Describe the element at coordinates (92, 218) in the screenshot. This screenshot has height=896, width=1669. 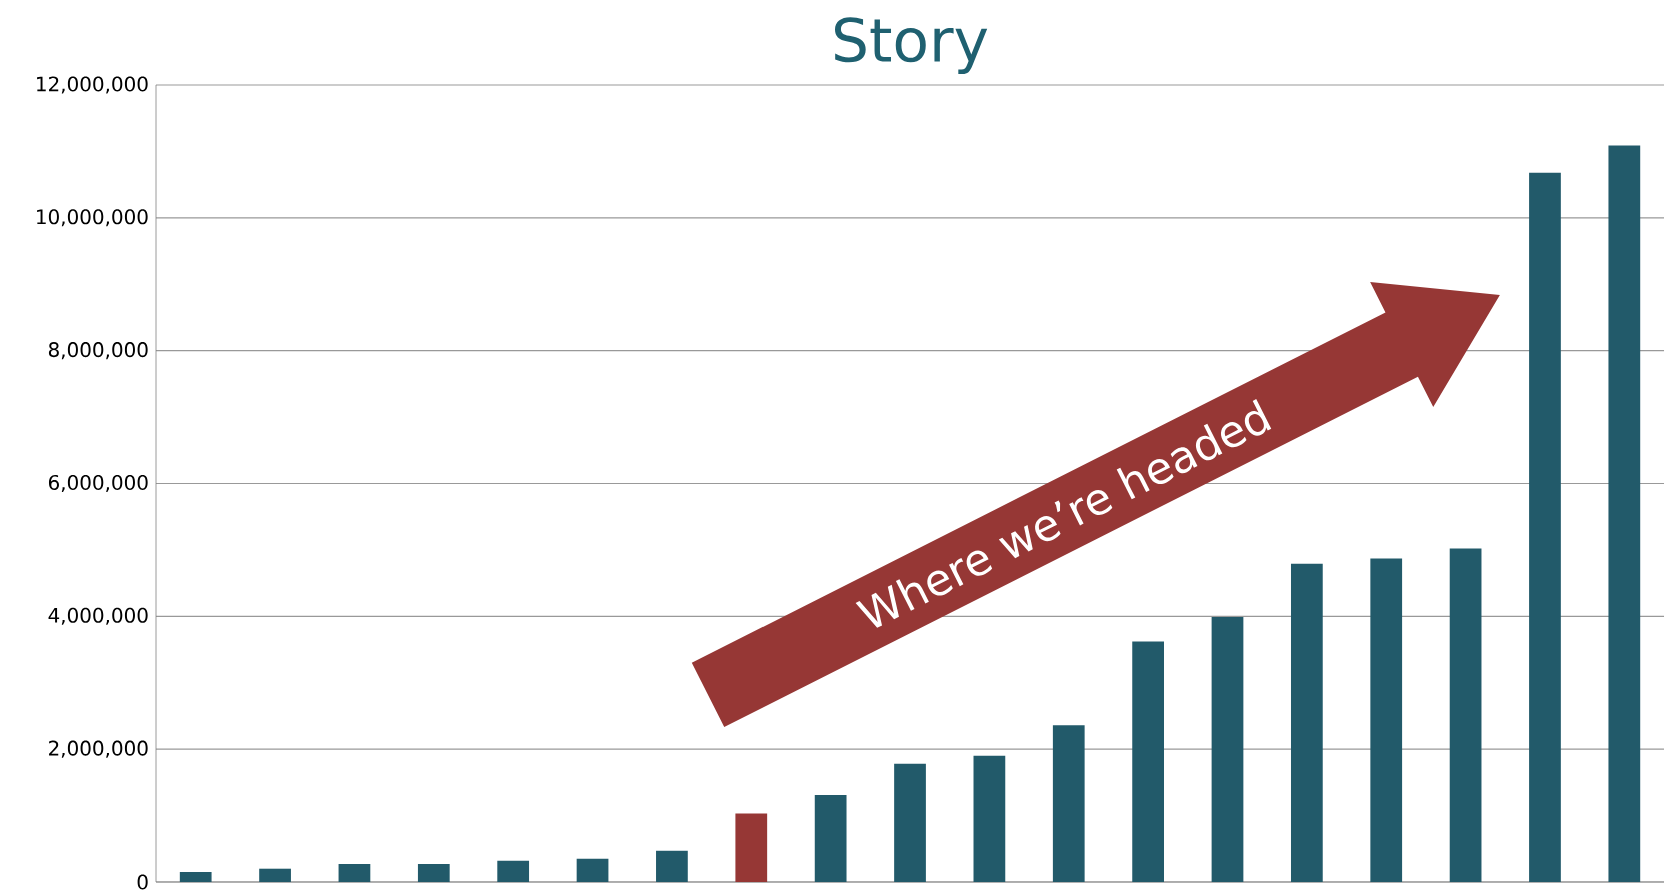
I see `y-tick-label: 10,000,000` at that location.